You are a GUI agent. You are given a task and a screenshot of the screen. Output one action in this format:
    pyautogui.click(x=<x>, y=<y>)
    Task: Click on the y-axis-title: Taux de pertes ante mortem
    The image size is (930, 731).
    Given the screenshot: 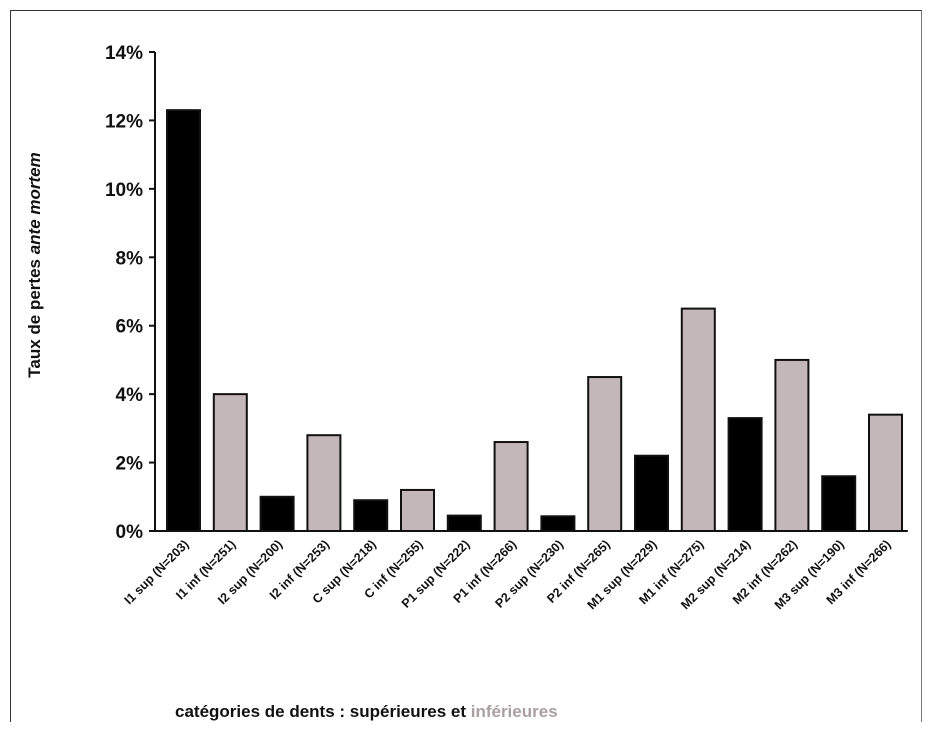 What is the action you would take?
    pyautogui.click(x=40, y=265)
    